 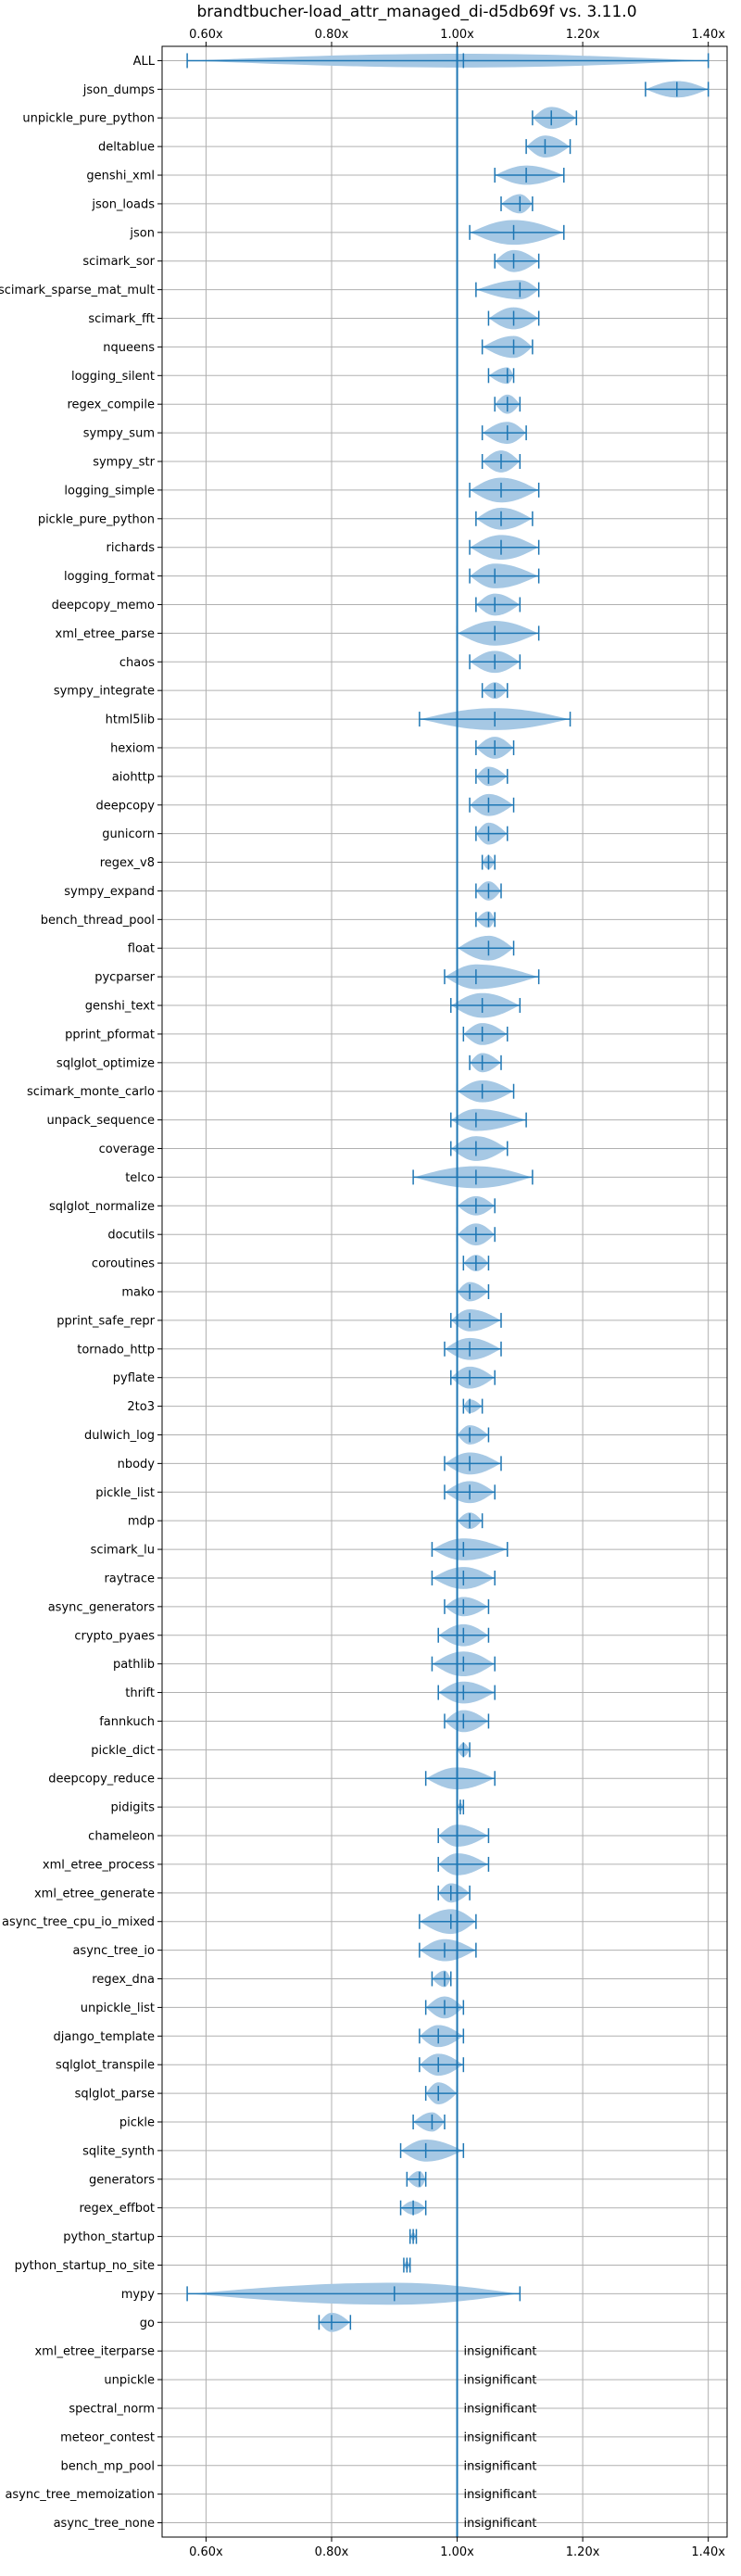 I want to click on category-label: dulwich_log, so click(x=119, y=1436).